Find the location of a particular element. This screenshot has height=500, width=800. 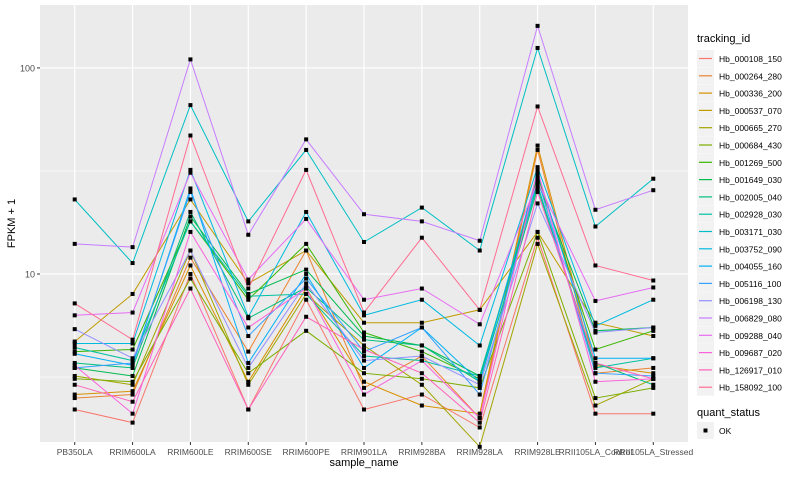

legend-label: Hb_158092_100 is located at coordinates (750, 388).